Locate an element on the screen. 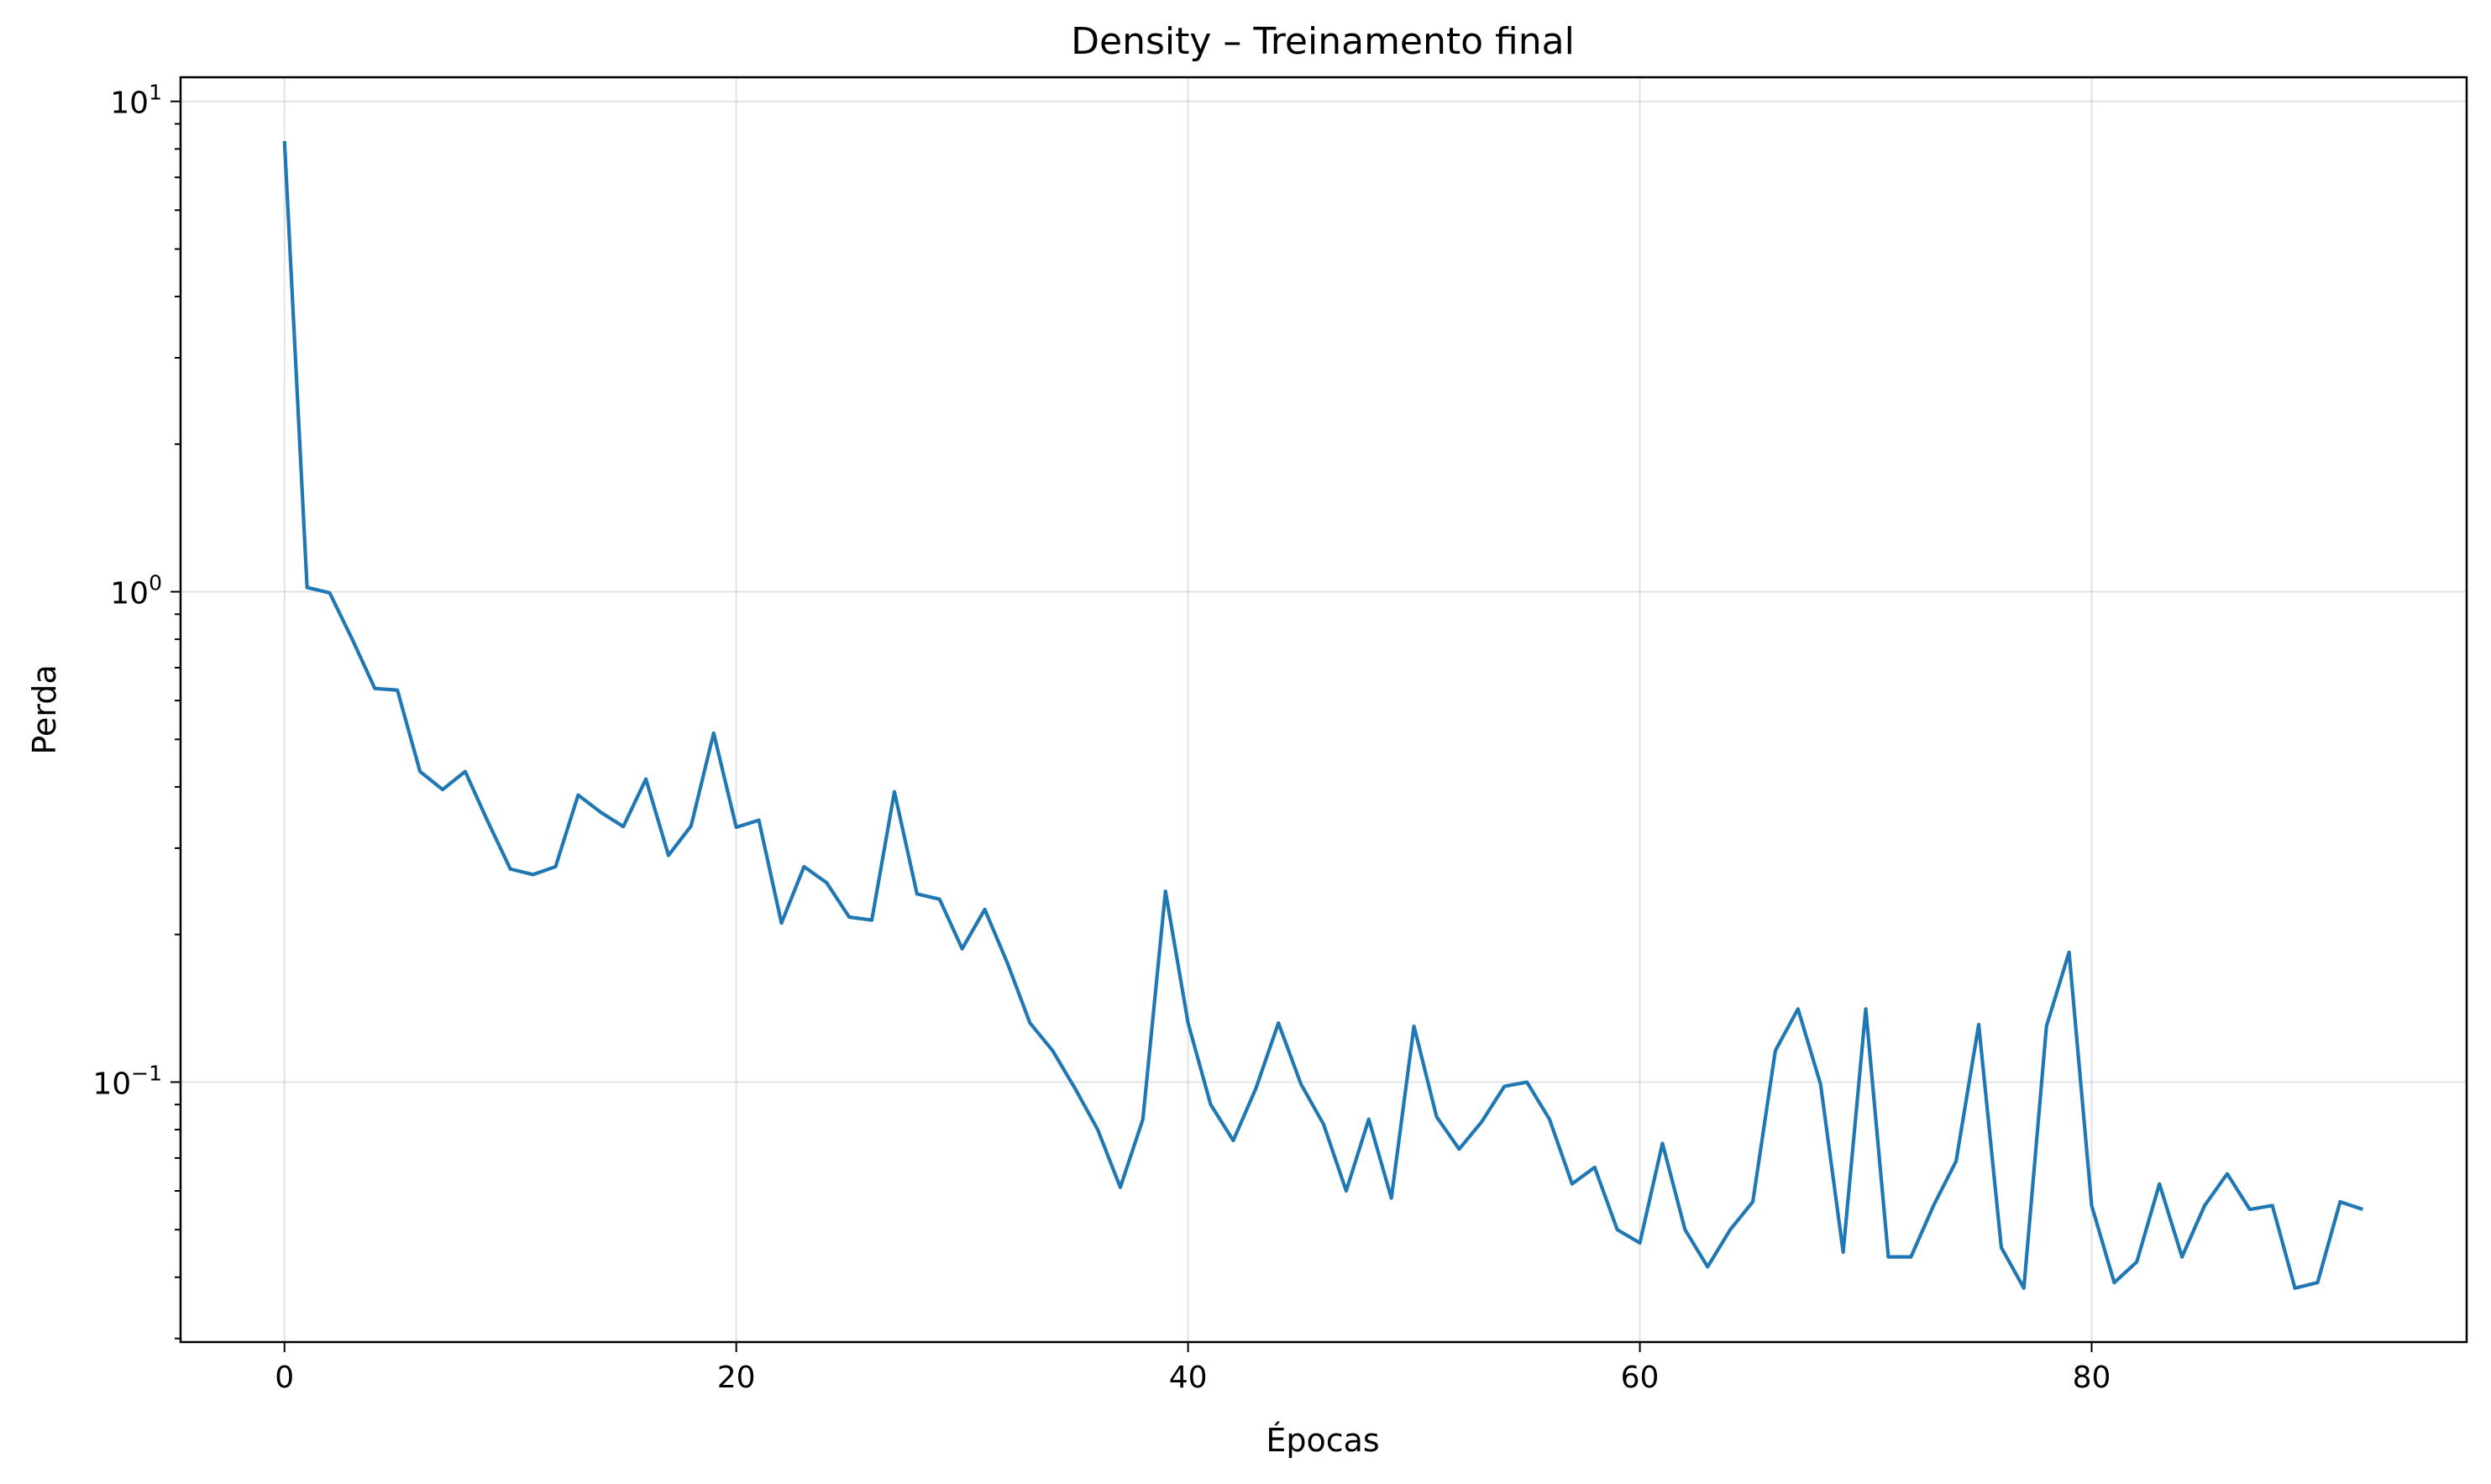 Image resolution: width=2491 pixels, height=1484 pixels. x-tick-label: 0 is located at coordinates (284, 1378).